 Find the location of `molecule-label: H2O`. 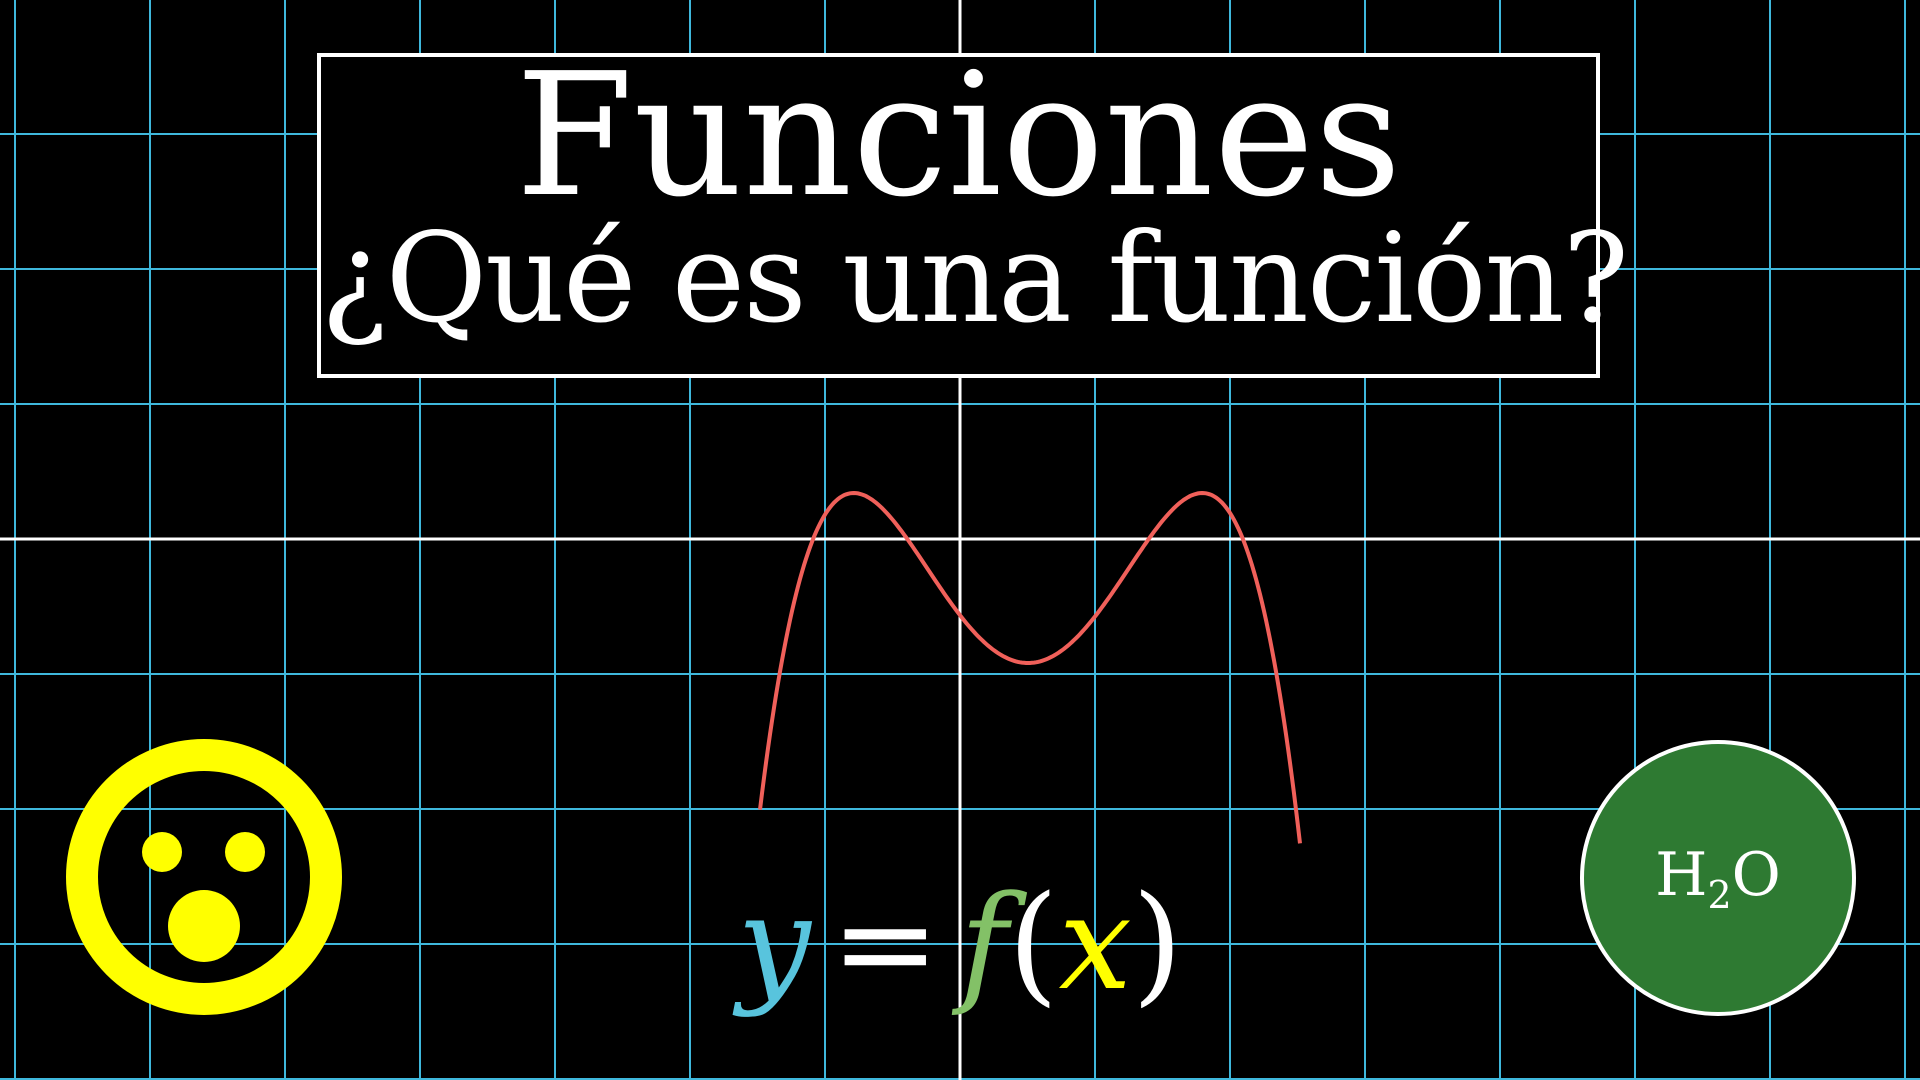

molecule-label: H2O is located at coordinates (1718, 878).